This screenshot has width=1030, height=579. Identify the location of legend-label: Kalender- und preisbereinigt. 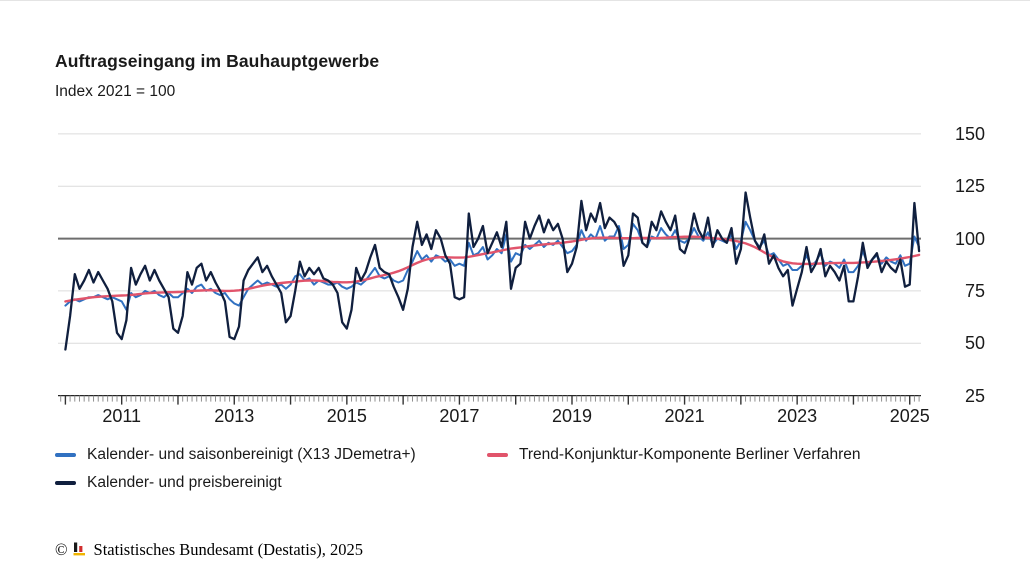
(184, 482).